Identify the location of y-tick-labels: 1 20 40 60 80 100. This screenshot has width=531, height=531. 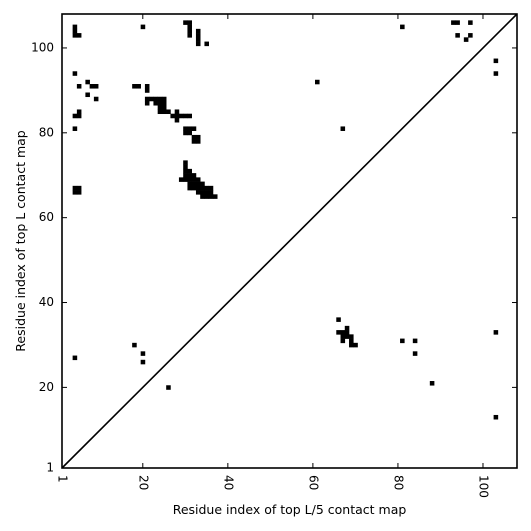
(42, 257).